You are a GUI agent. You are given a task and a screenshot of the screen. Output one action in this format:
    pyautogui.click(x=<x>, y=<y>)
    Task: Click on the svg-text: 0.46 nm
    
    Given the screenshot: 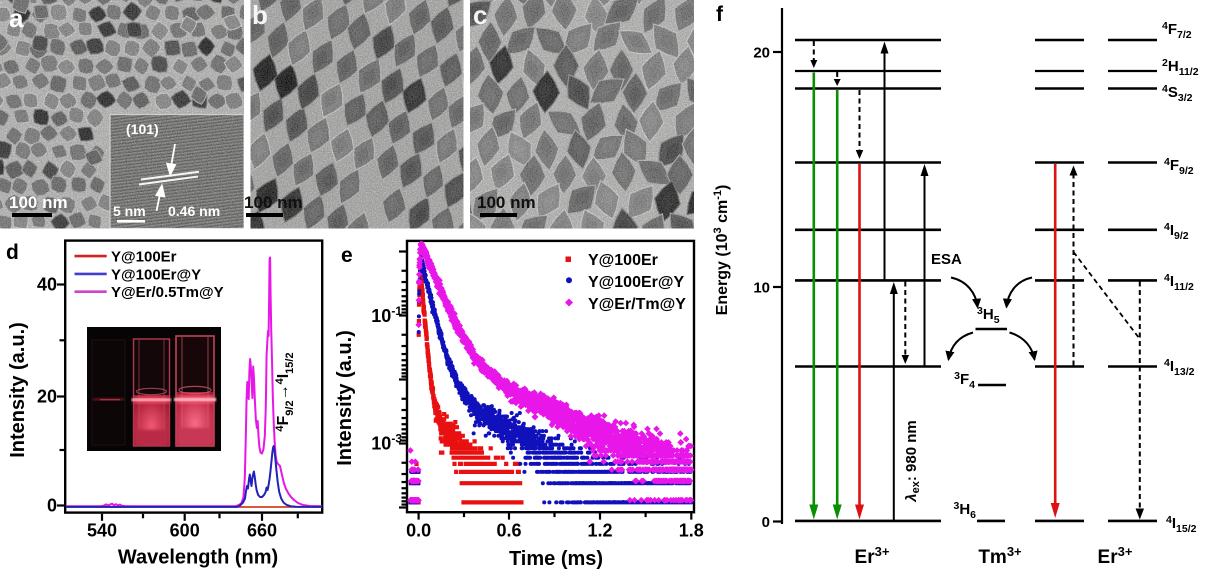 What is the action you would take?
    pyautogui.click(x=194, y=211)
    